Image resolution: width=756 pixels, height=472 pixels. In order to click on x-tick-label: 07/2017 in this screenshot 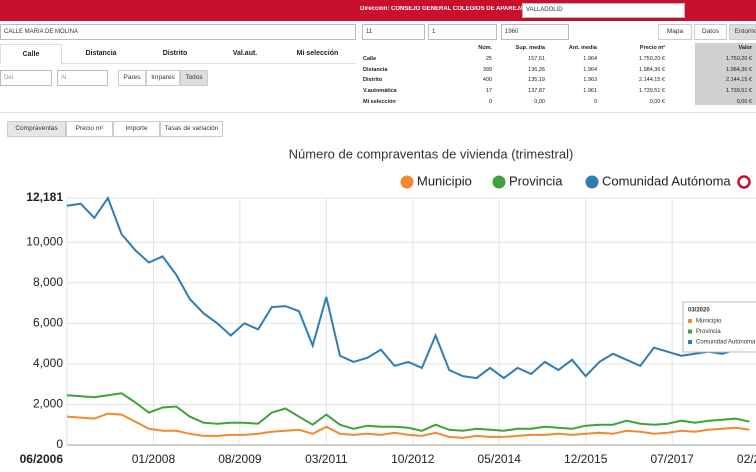, I will do `click(672, 459)`.